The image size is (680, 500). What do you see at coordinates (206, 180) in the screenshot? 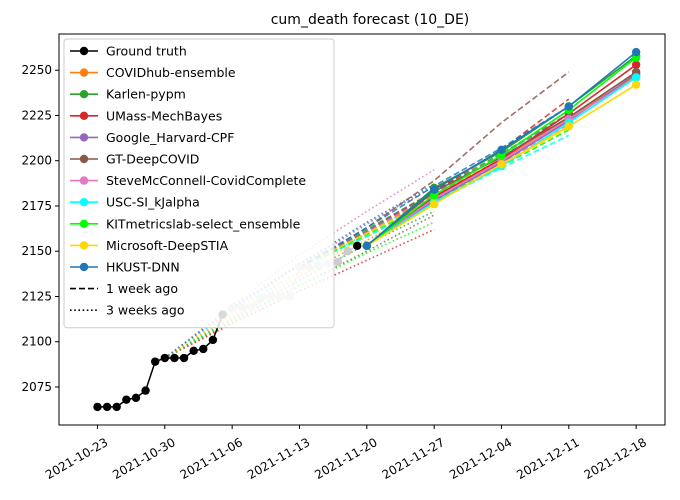
I see `legend-label: SteveMcConnell-CovidComplete` at bounding box center [206, 180].